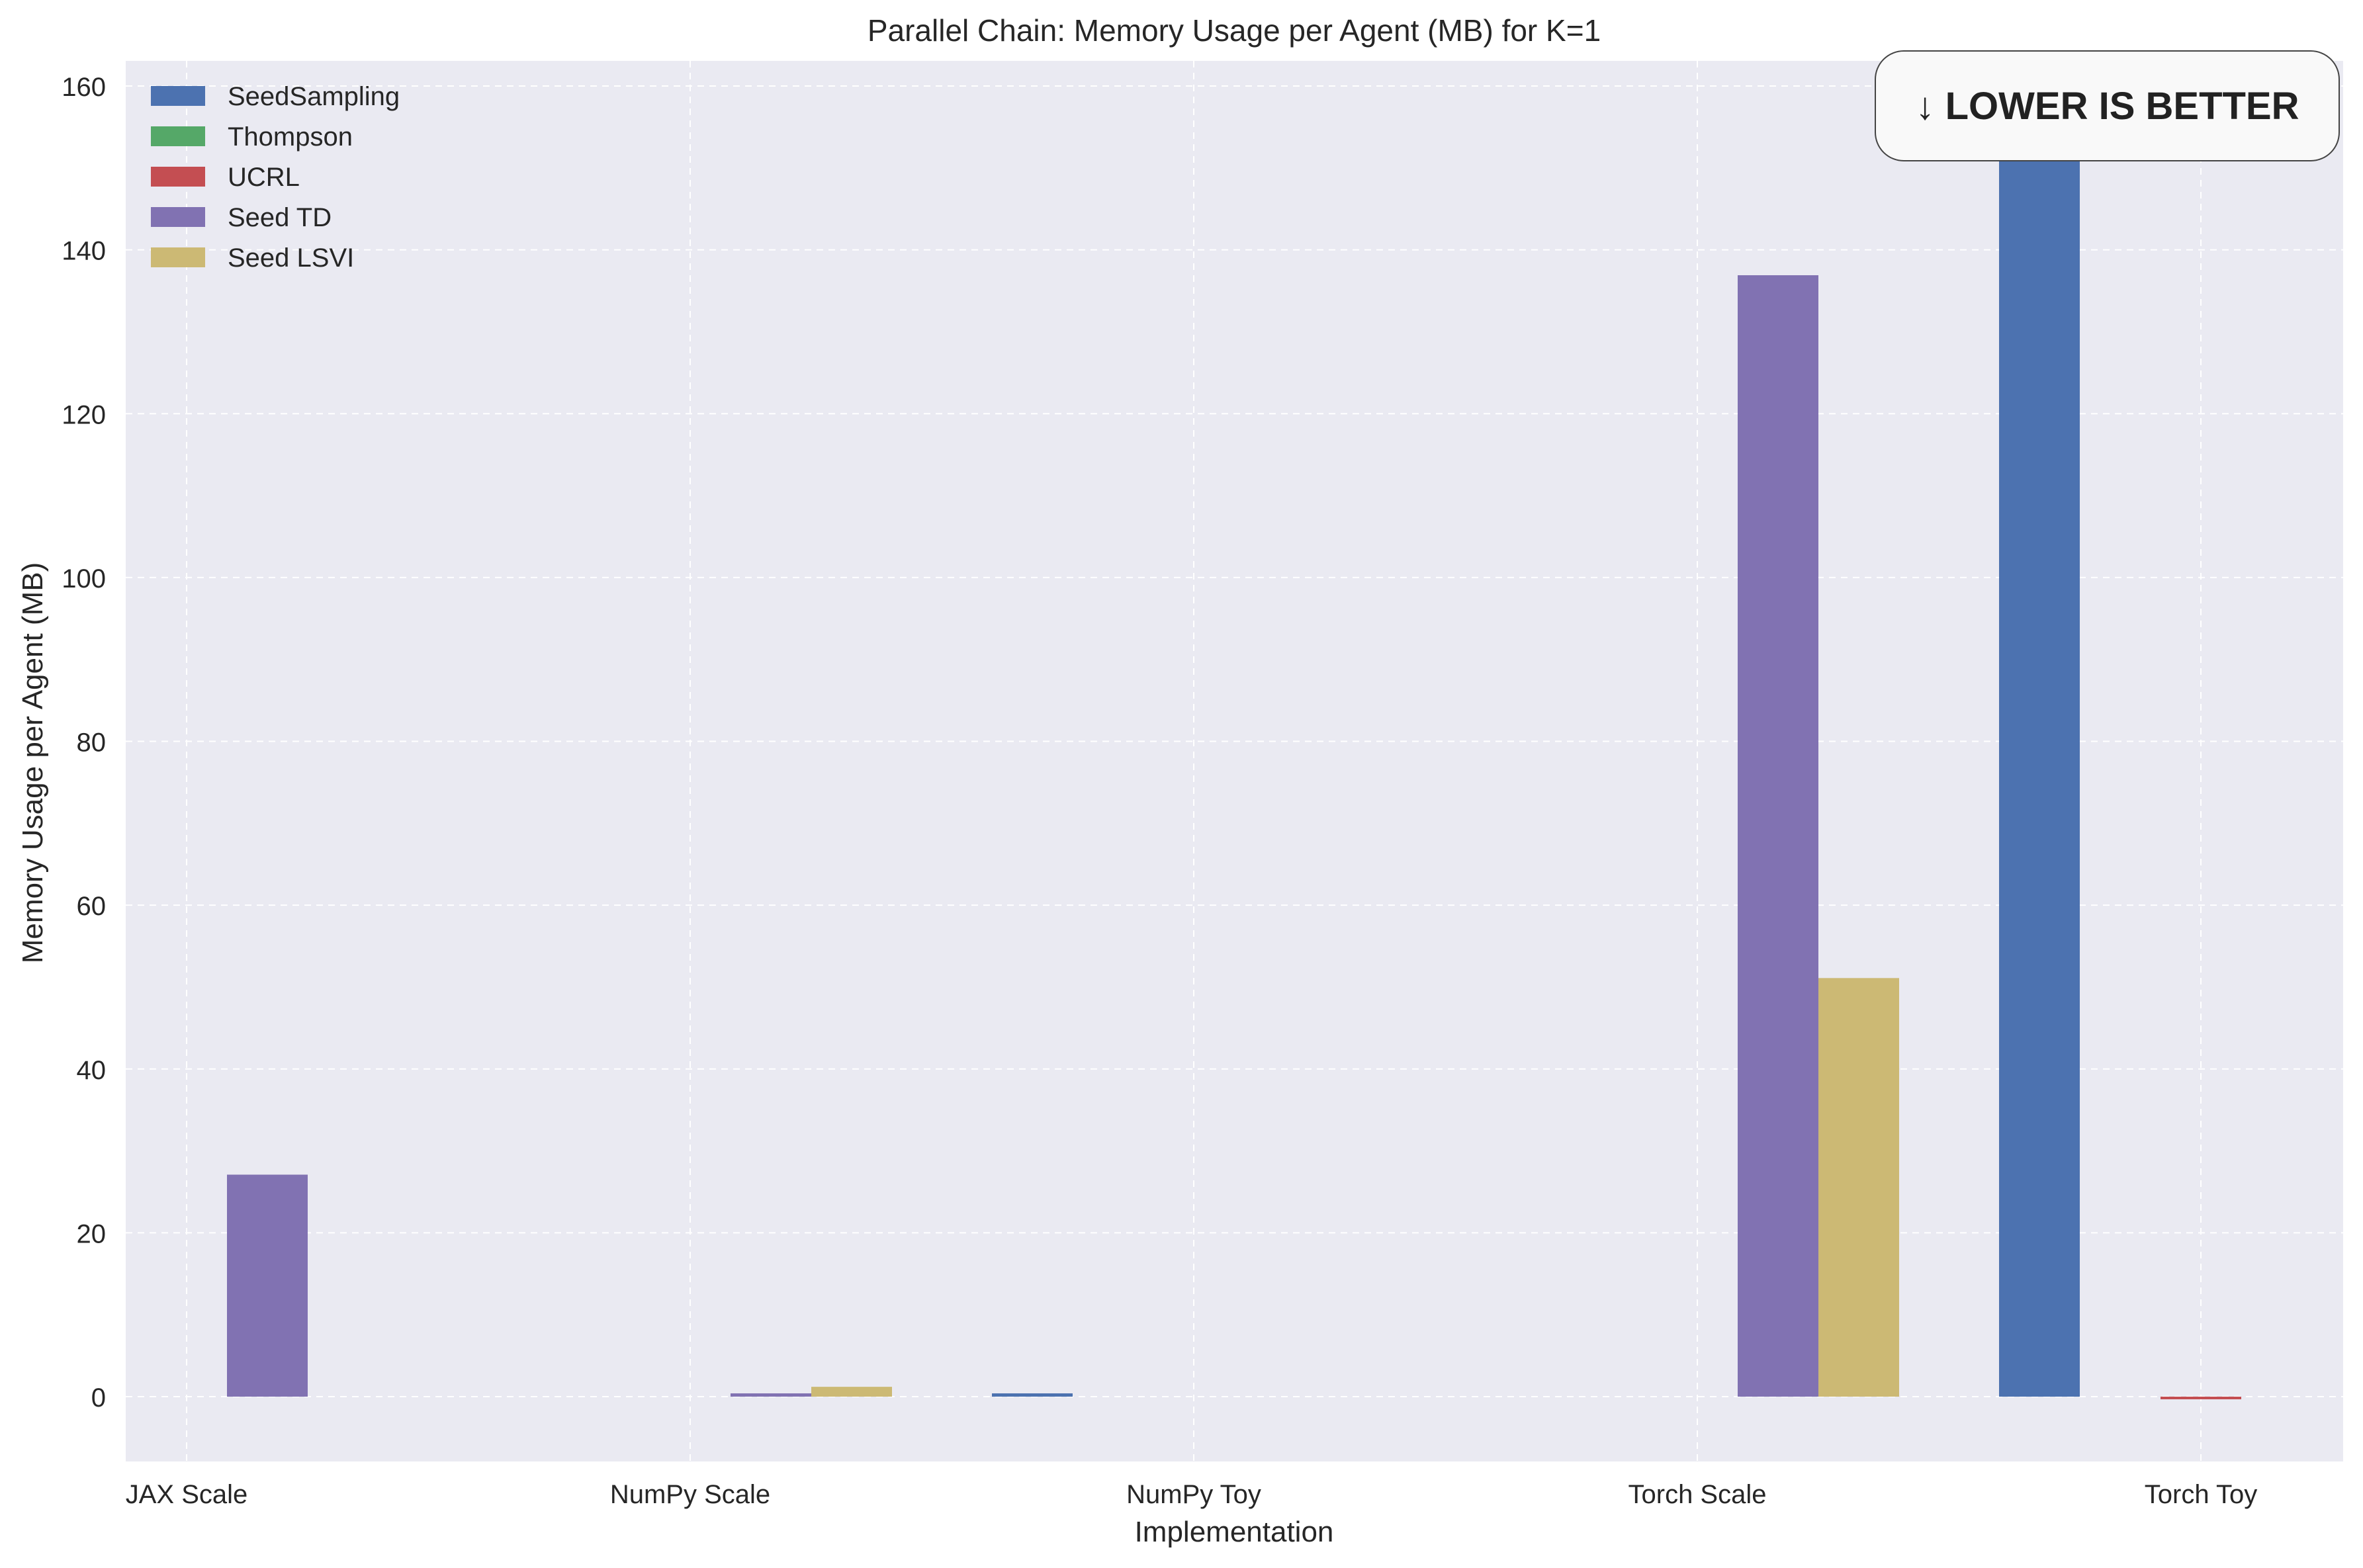  What do you see at coordinates (84, 579) in the screenshot?
I see `y-tick-label: 100` at bounding box center [84, 579].